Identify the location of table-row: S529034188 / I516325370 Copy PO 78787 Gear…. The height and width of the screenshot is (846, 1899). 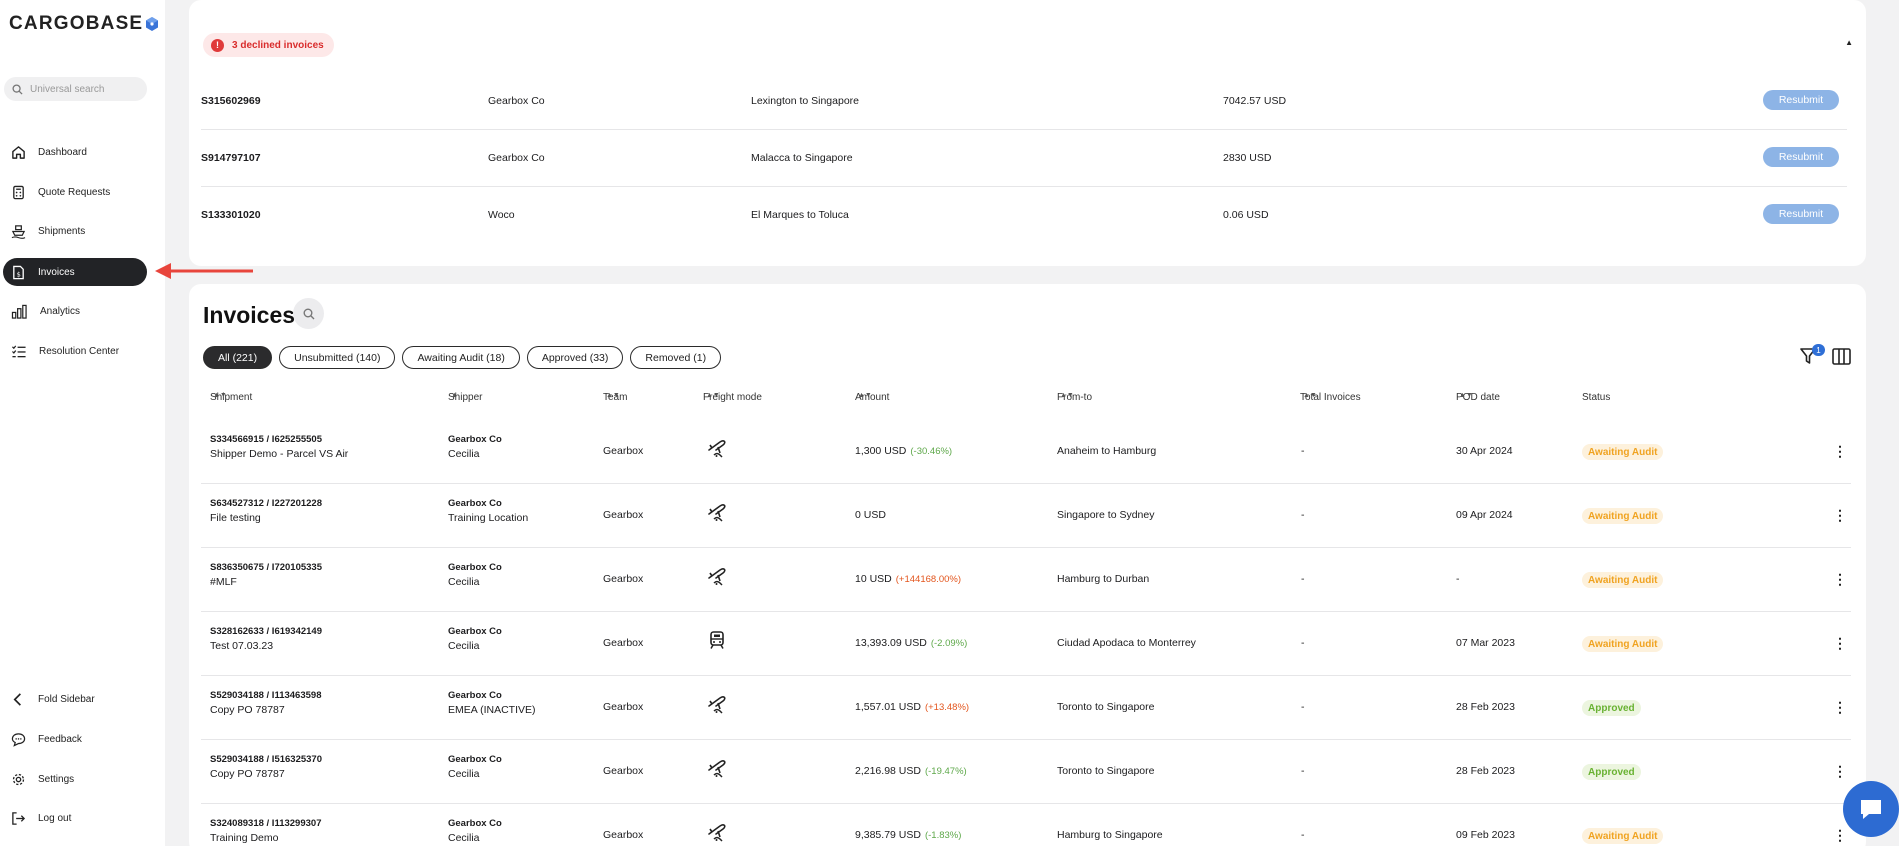
(1026, 772).